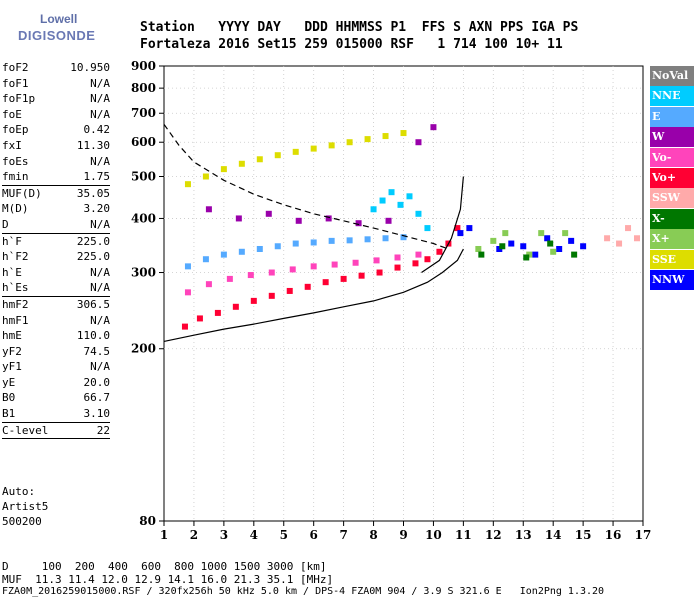 Image resolution: width=700 pixels, height=600 pixels. Describe the element at coordinates (56, 162) in the screenshot. I see `param-row: foEs N/A` at that location.